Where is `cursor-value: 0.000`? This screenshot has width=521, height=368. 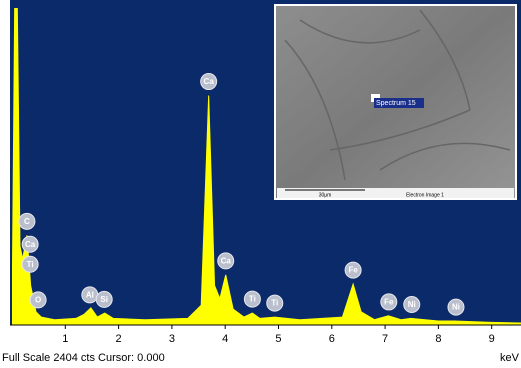 cursor-value: 0.000 is located at coordinates (151, 358).